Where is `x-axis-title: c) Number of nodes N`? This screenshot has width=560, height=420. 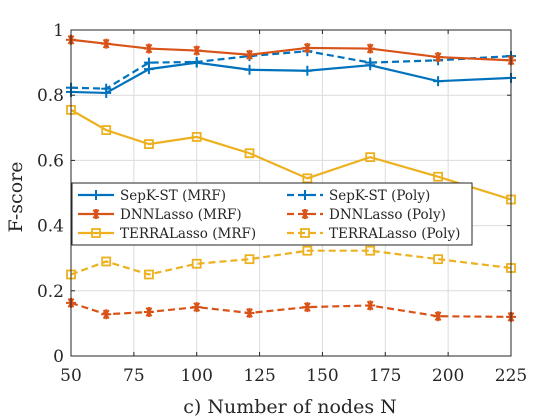 x-axis-title: c) Number of nodes N is located at coordinates (290, 407).